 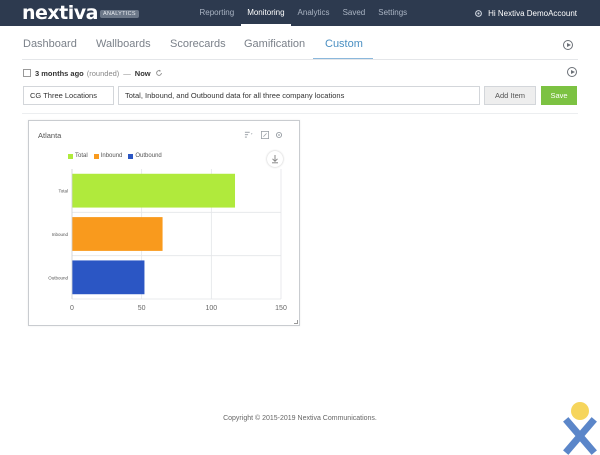 What do you see at coordinates (159, 73) in the screenshot?
I see `refresh-icon` at bounding box center [159, 73].